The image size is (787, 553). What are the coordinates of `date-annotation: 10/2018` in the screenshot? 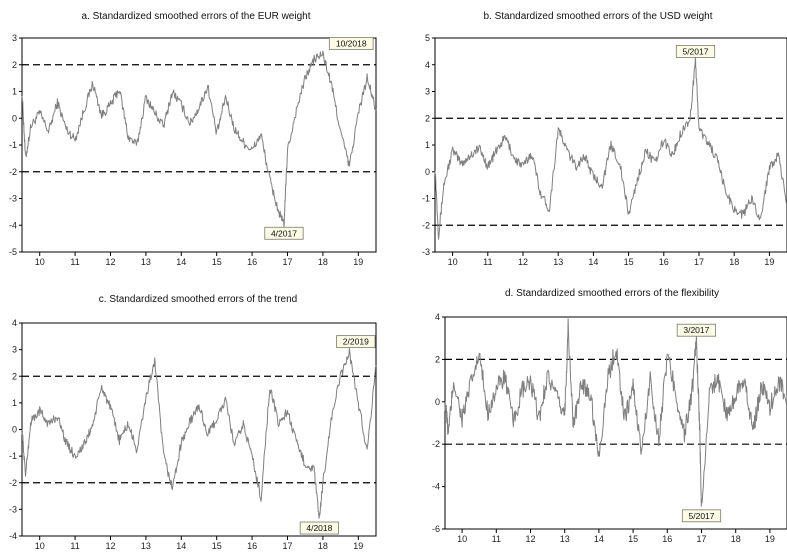 It's located at (351, 43).